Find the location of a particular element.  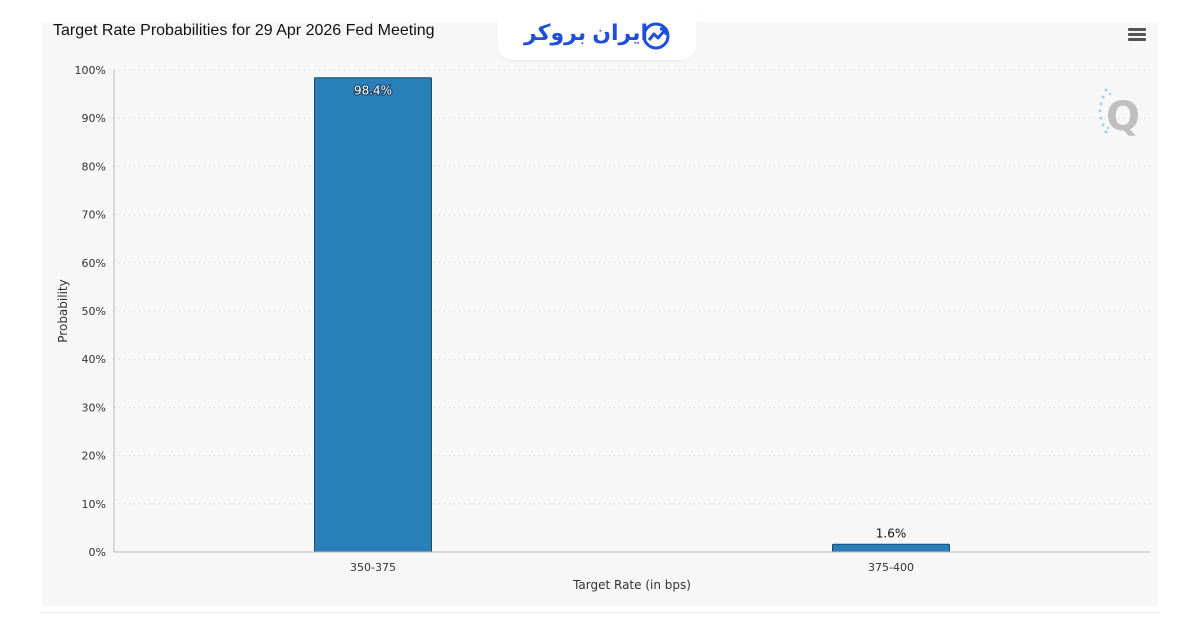

y-tick-label: 30% is located at coordinates (94, 407).